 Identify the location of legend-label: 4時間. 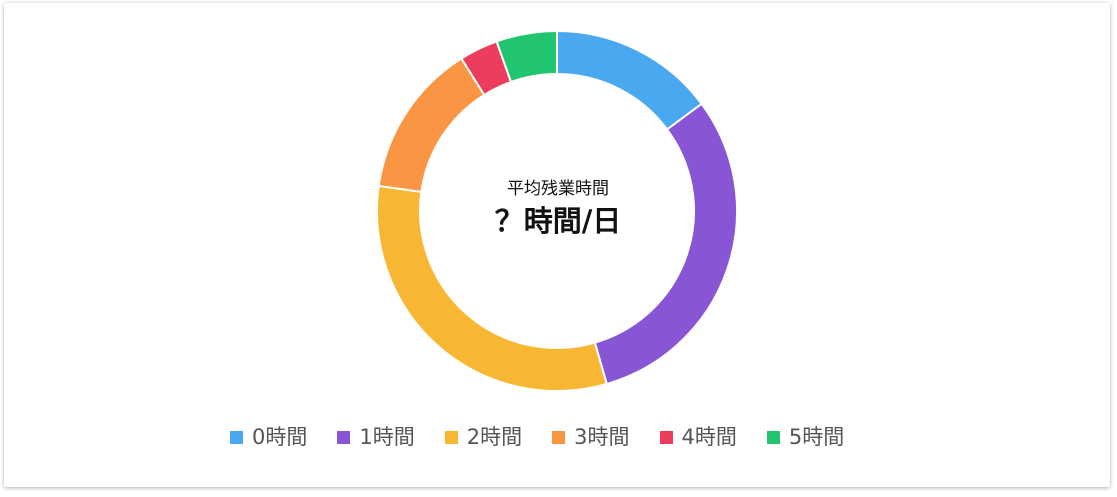
(709, 437).